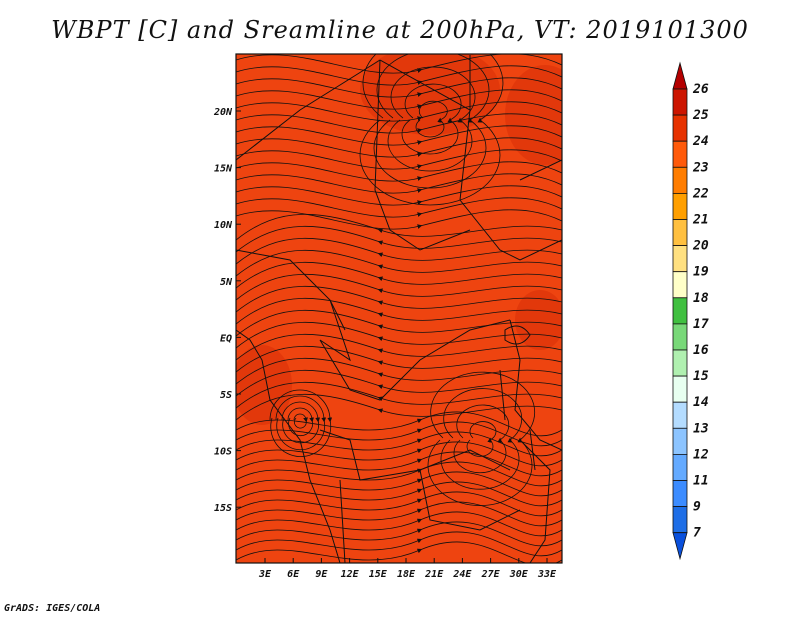  I want to click on lon-tick-label: 30E, so click(519, 574).